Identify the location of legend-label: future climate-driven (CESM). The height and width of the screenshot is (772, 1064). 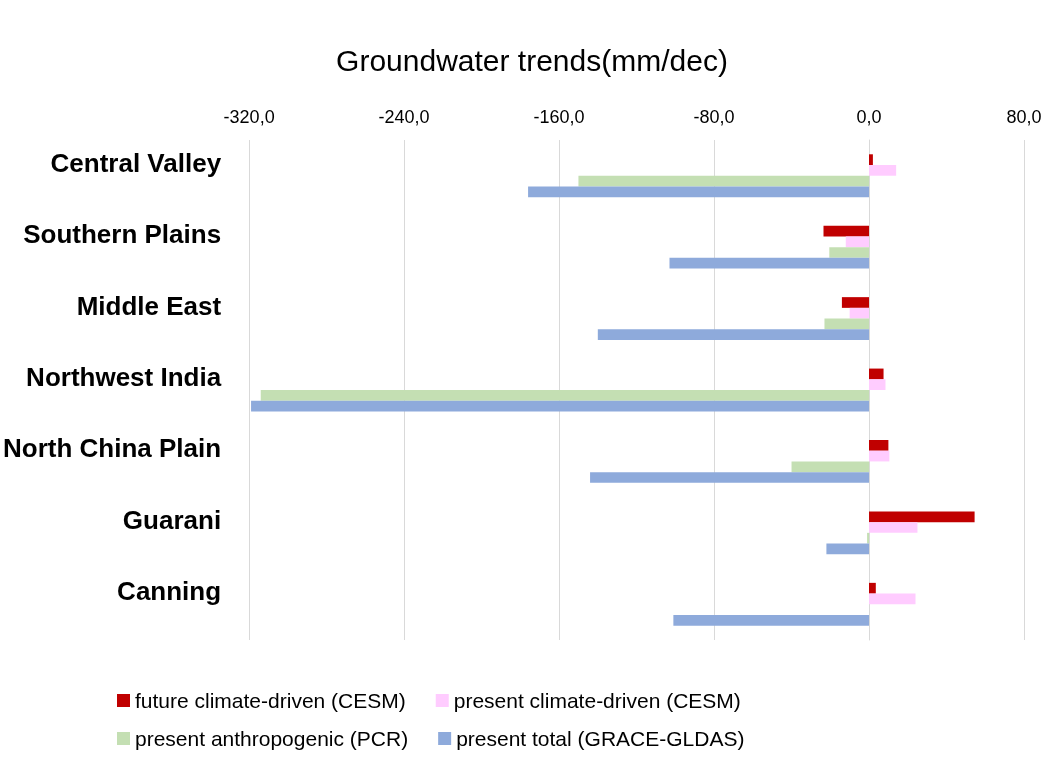
(270, 700).